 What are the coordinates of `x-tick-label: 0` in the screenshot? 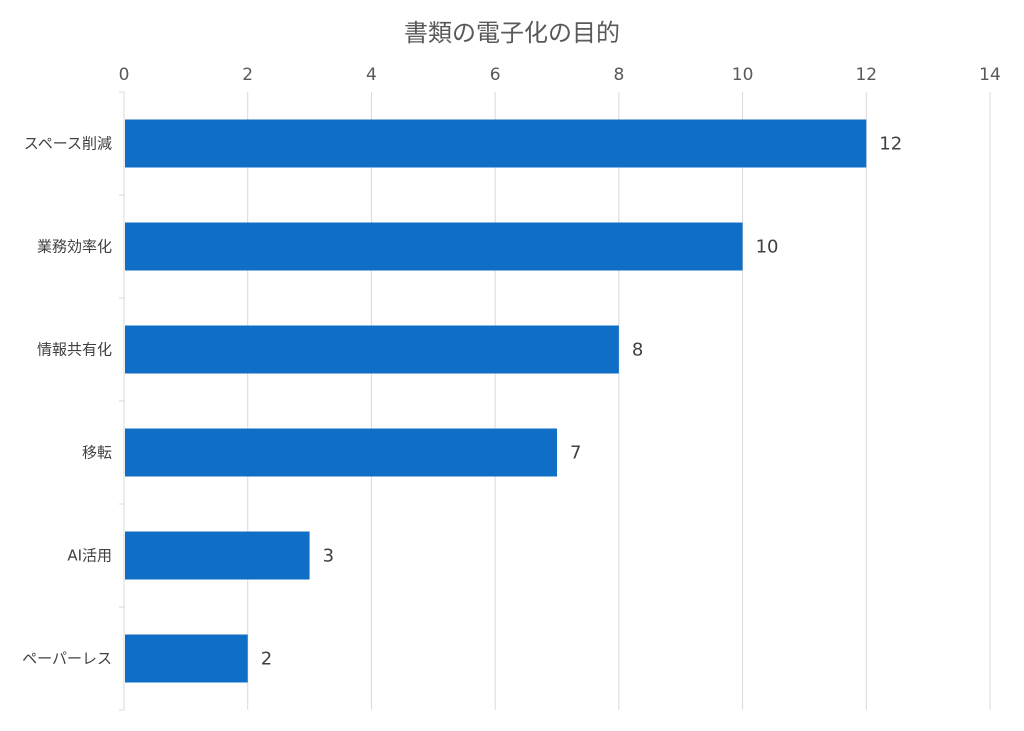 It's located at (124, 75).